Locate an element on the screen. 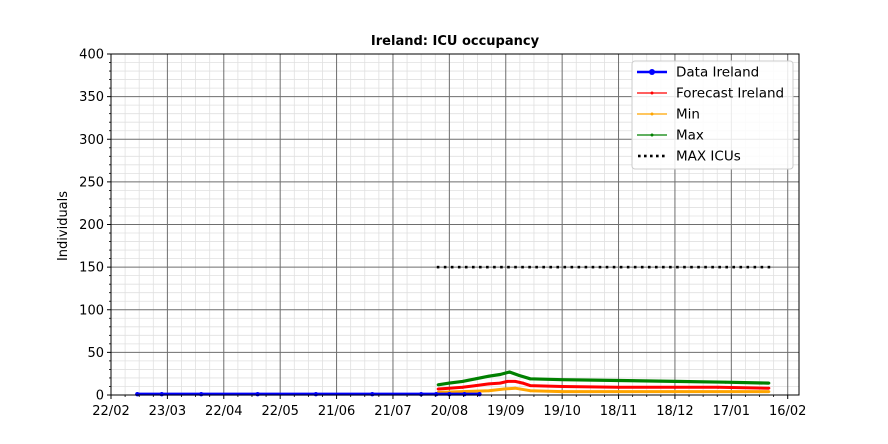  y-tick-label: 100 is located at coordinates (91, 310).